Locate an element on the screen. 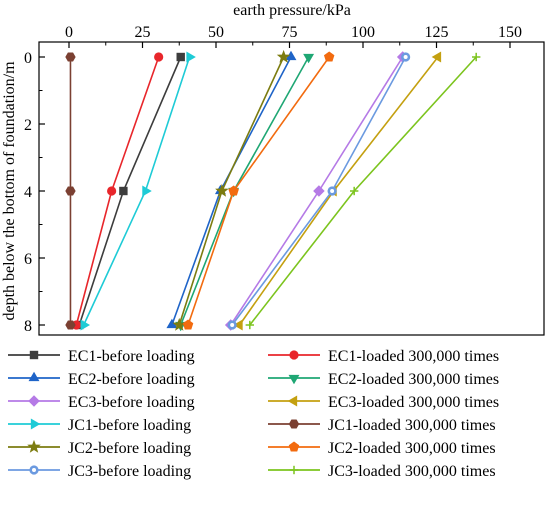 This screenshot has width=550, height=509. legend-marker-inner is located at coordinates (34, 470).